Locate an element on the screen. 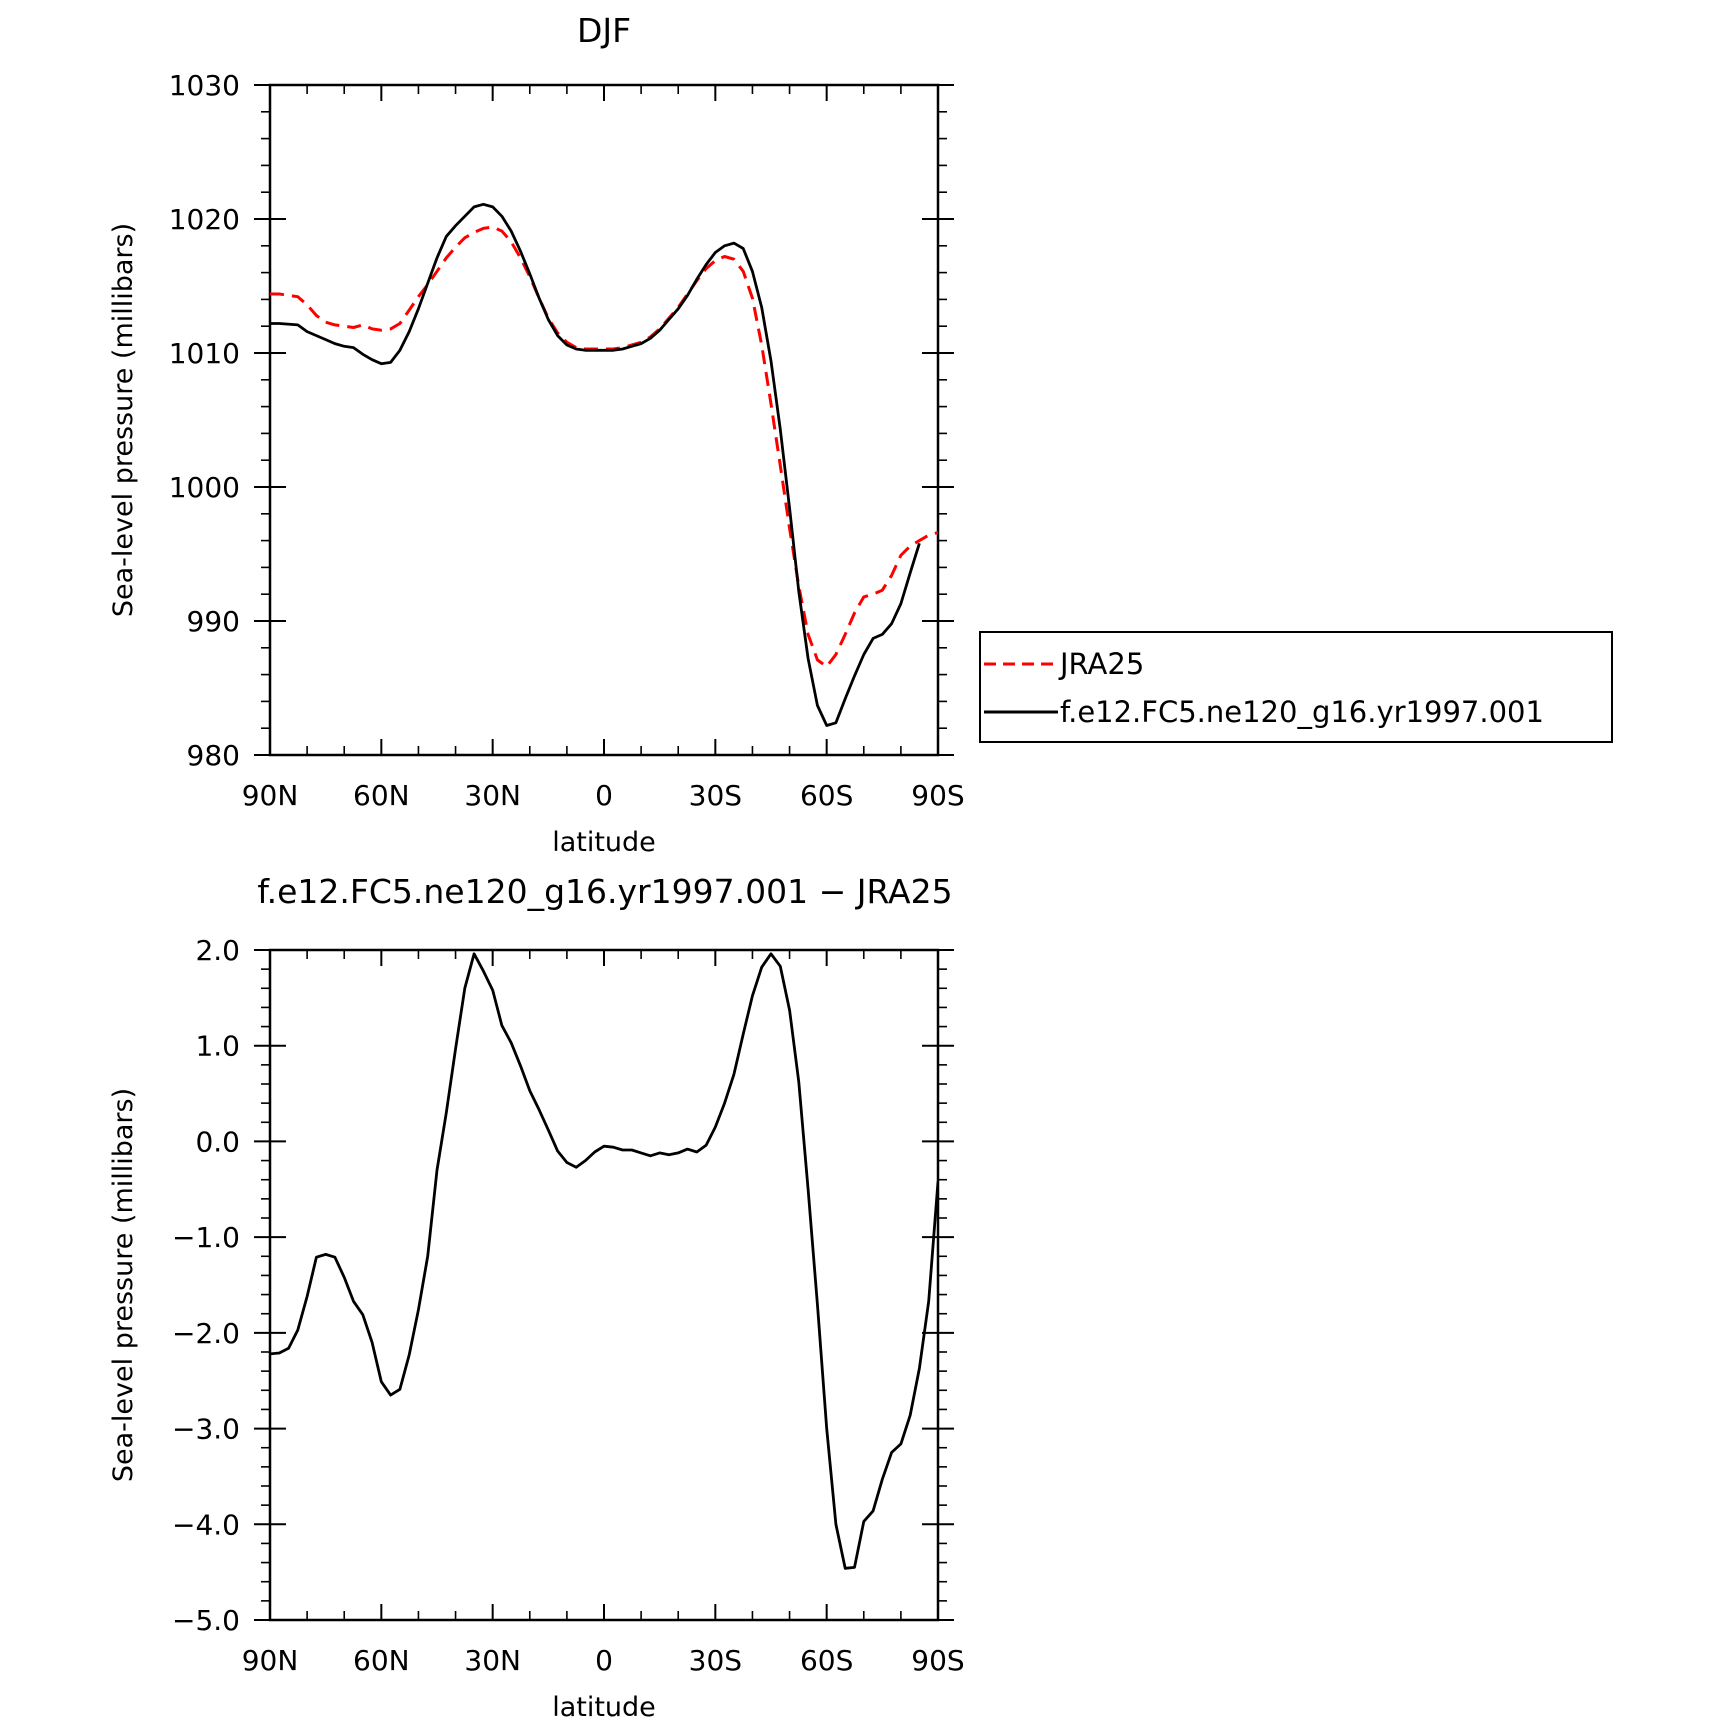 This screenshot has height=1723, width=1710. y-tick-label: 1030 is located at coordinates (204, 85).